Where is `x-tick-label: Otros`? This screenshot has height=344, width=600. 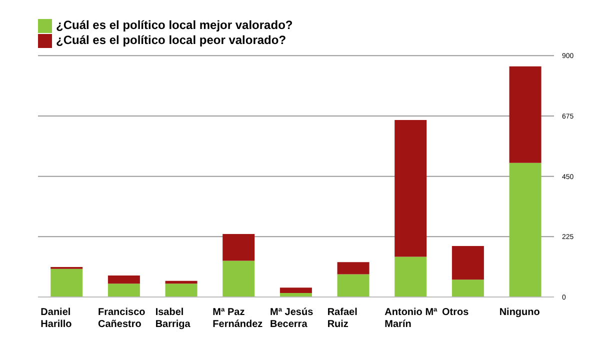
x-tick-label: Otros is located at coordinates (456, 312).